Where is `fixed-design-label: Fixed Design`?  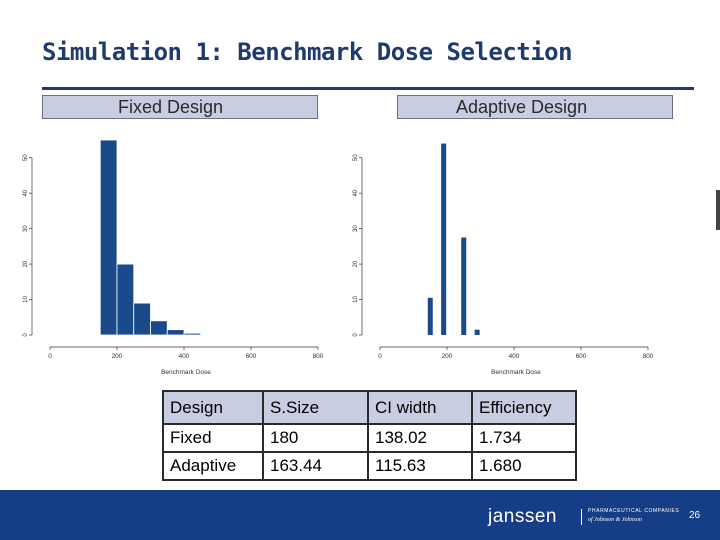
fixed-design-label: Fixed Design is located at coordinates (180, 107).